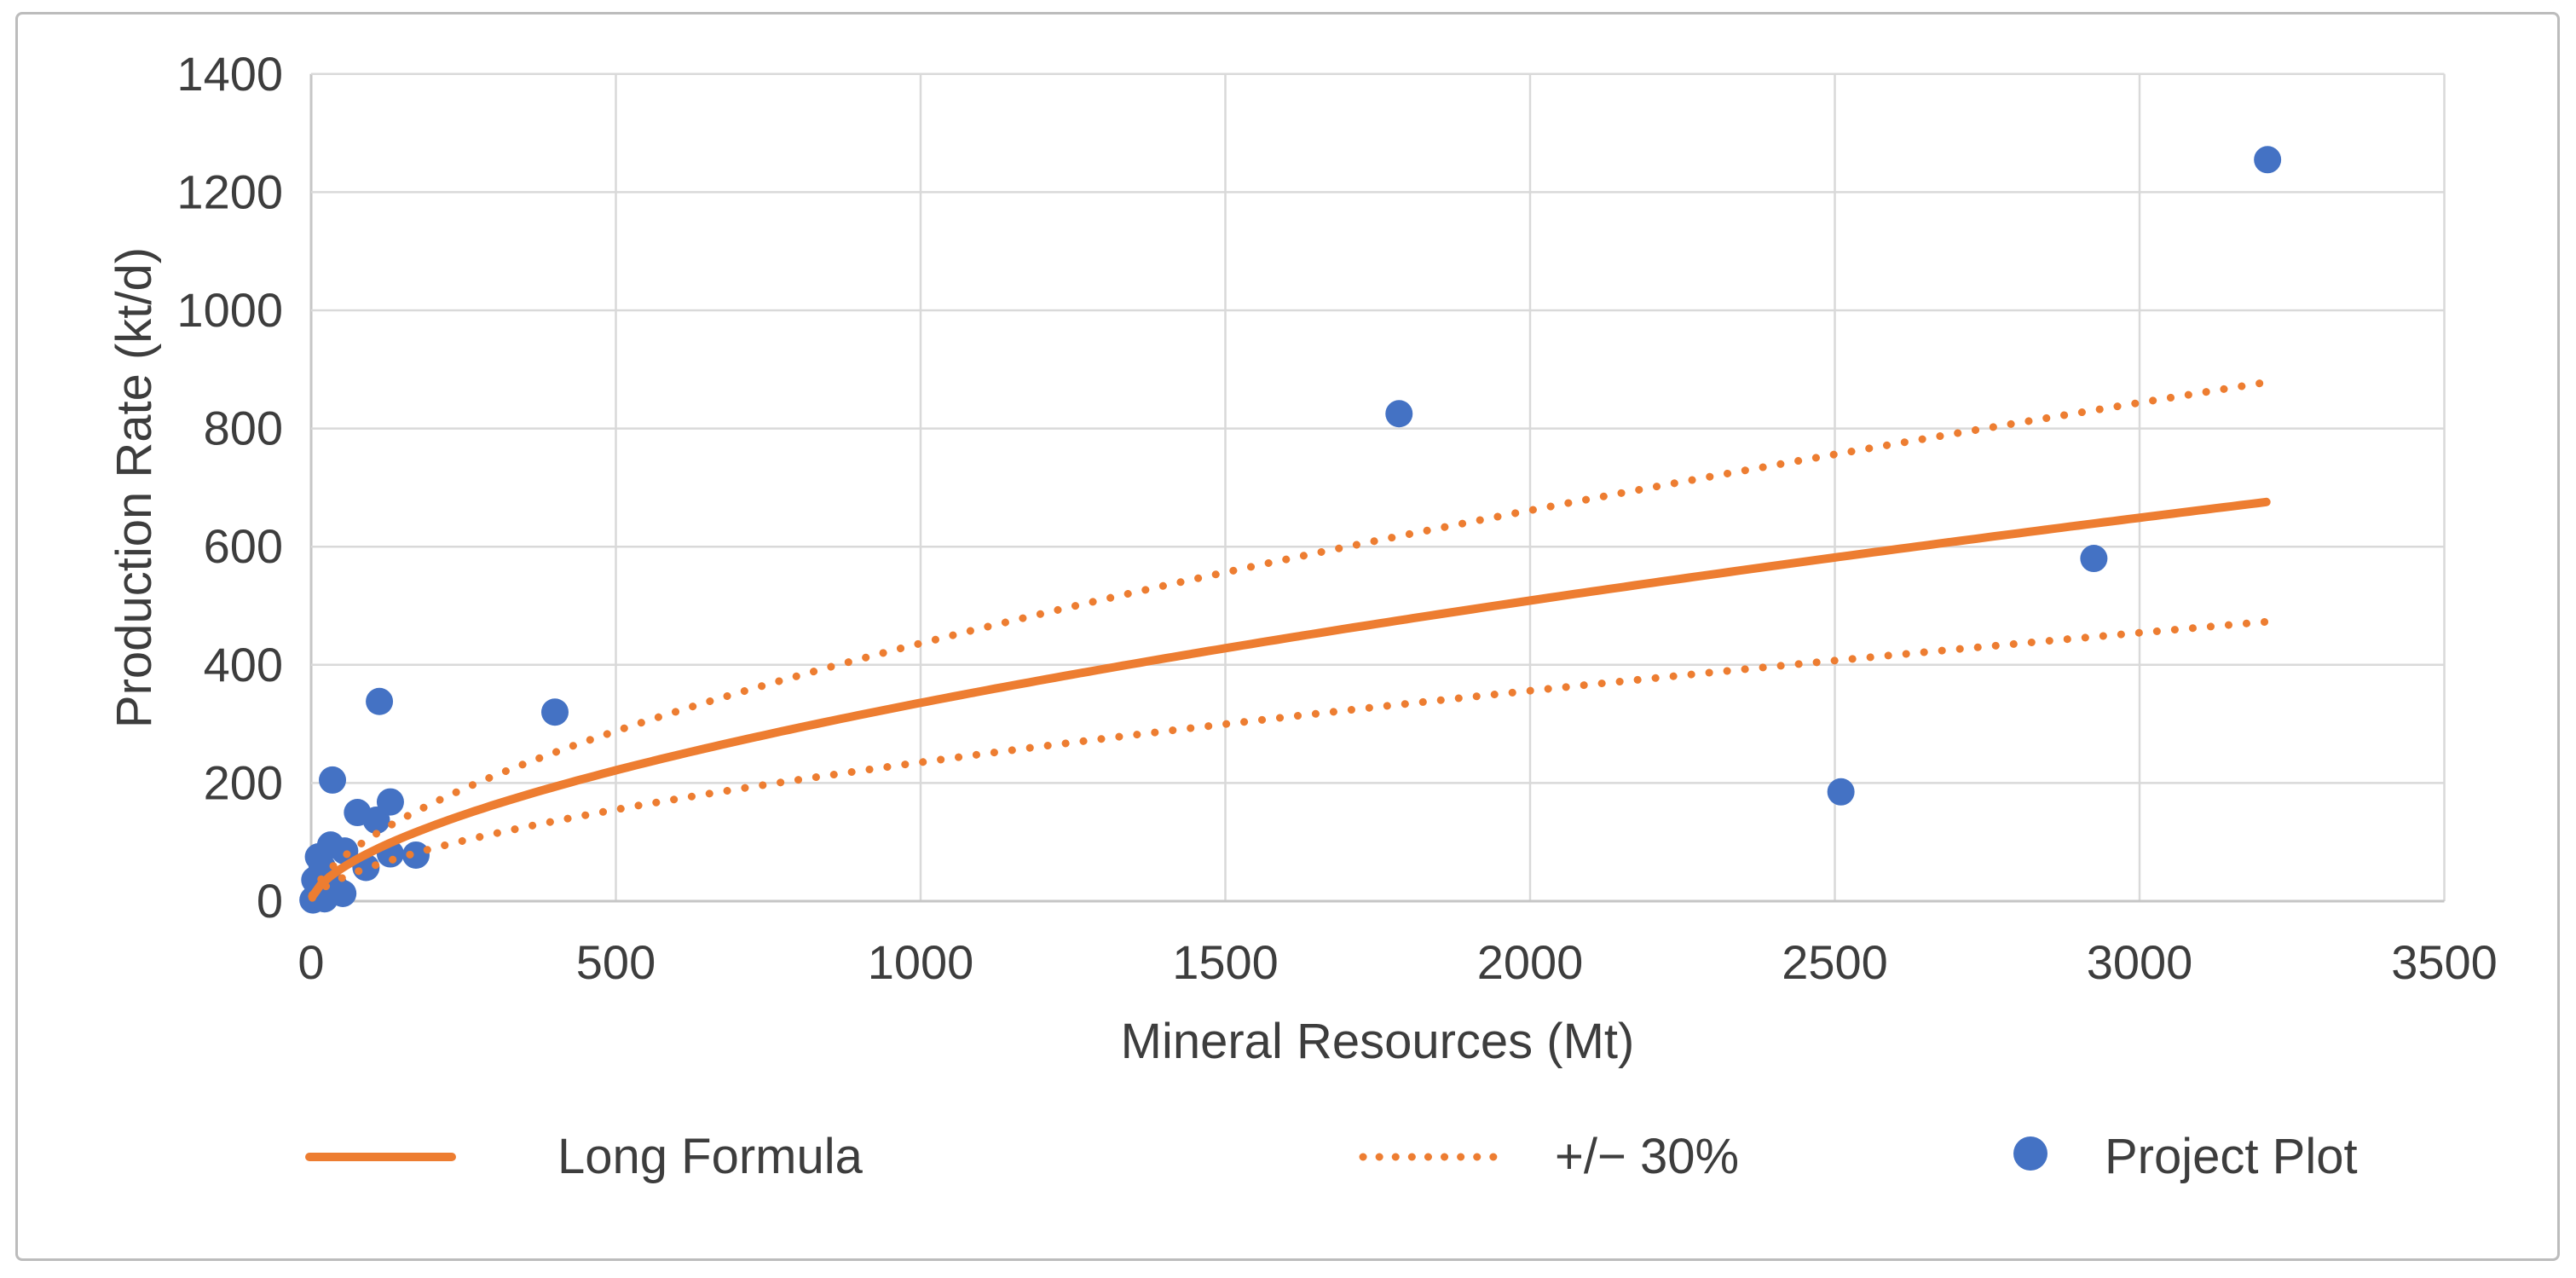 This screenshot has width=2576, height=1278. I want to click on x-tick-label: 3500, so click(2444, 962).